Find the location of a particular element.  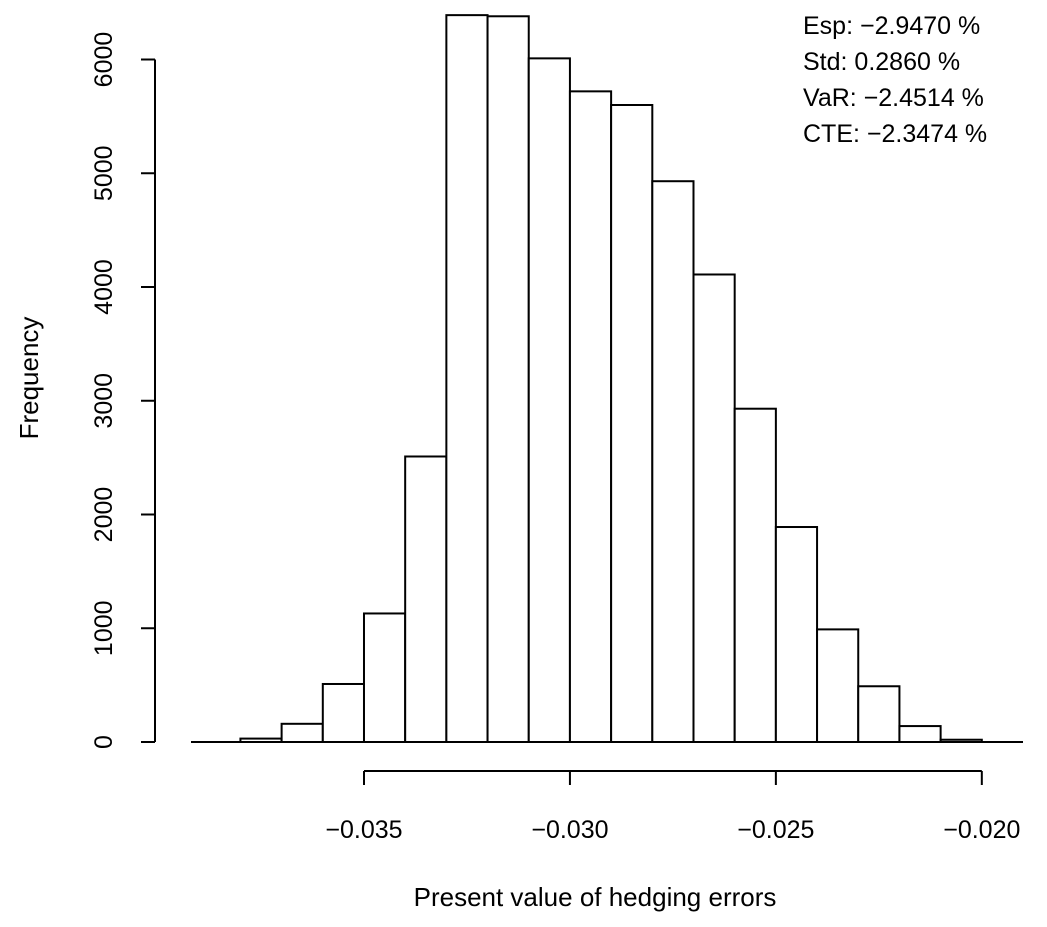

stat-line: Std: 0.2860 % is located at coordinates (881, 62).